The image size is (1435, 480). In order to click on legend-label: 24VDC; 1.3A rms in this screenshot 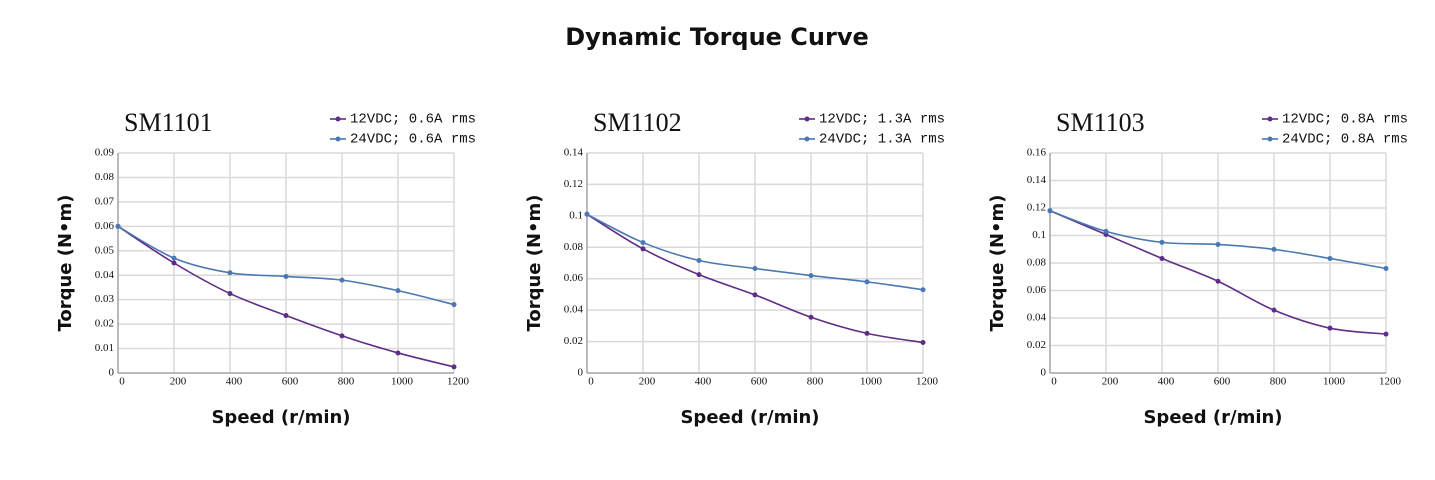, I will do `click(882, 140)`.